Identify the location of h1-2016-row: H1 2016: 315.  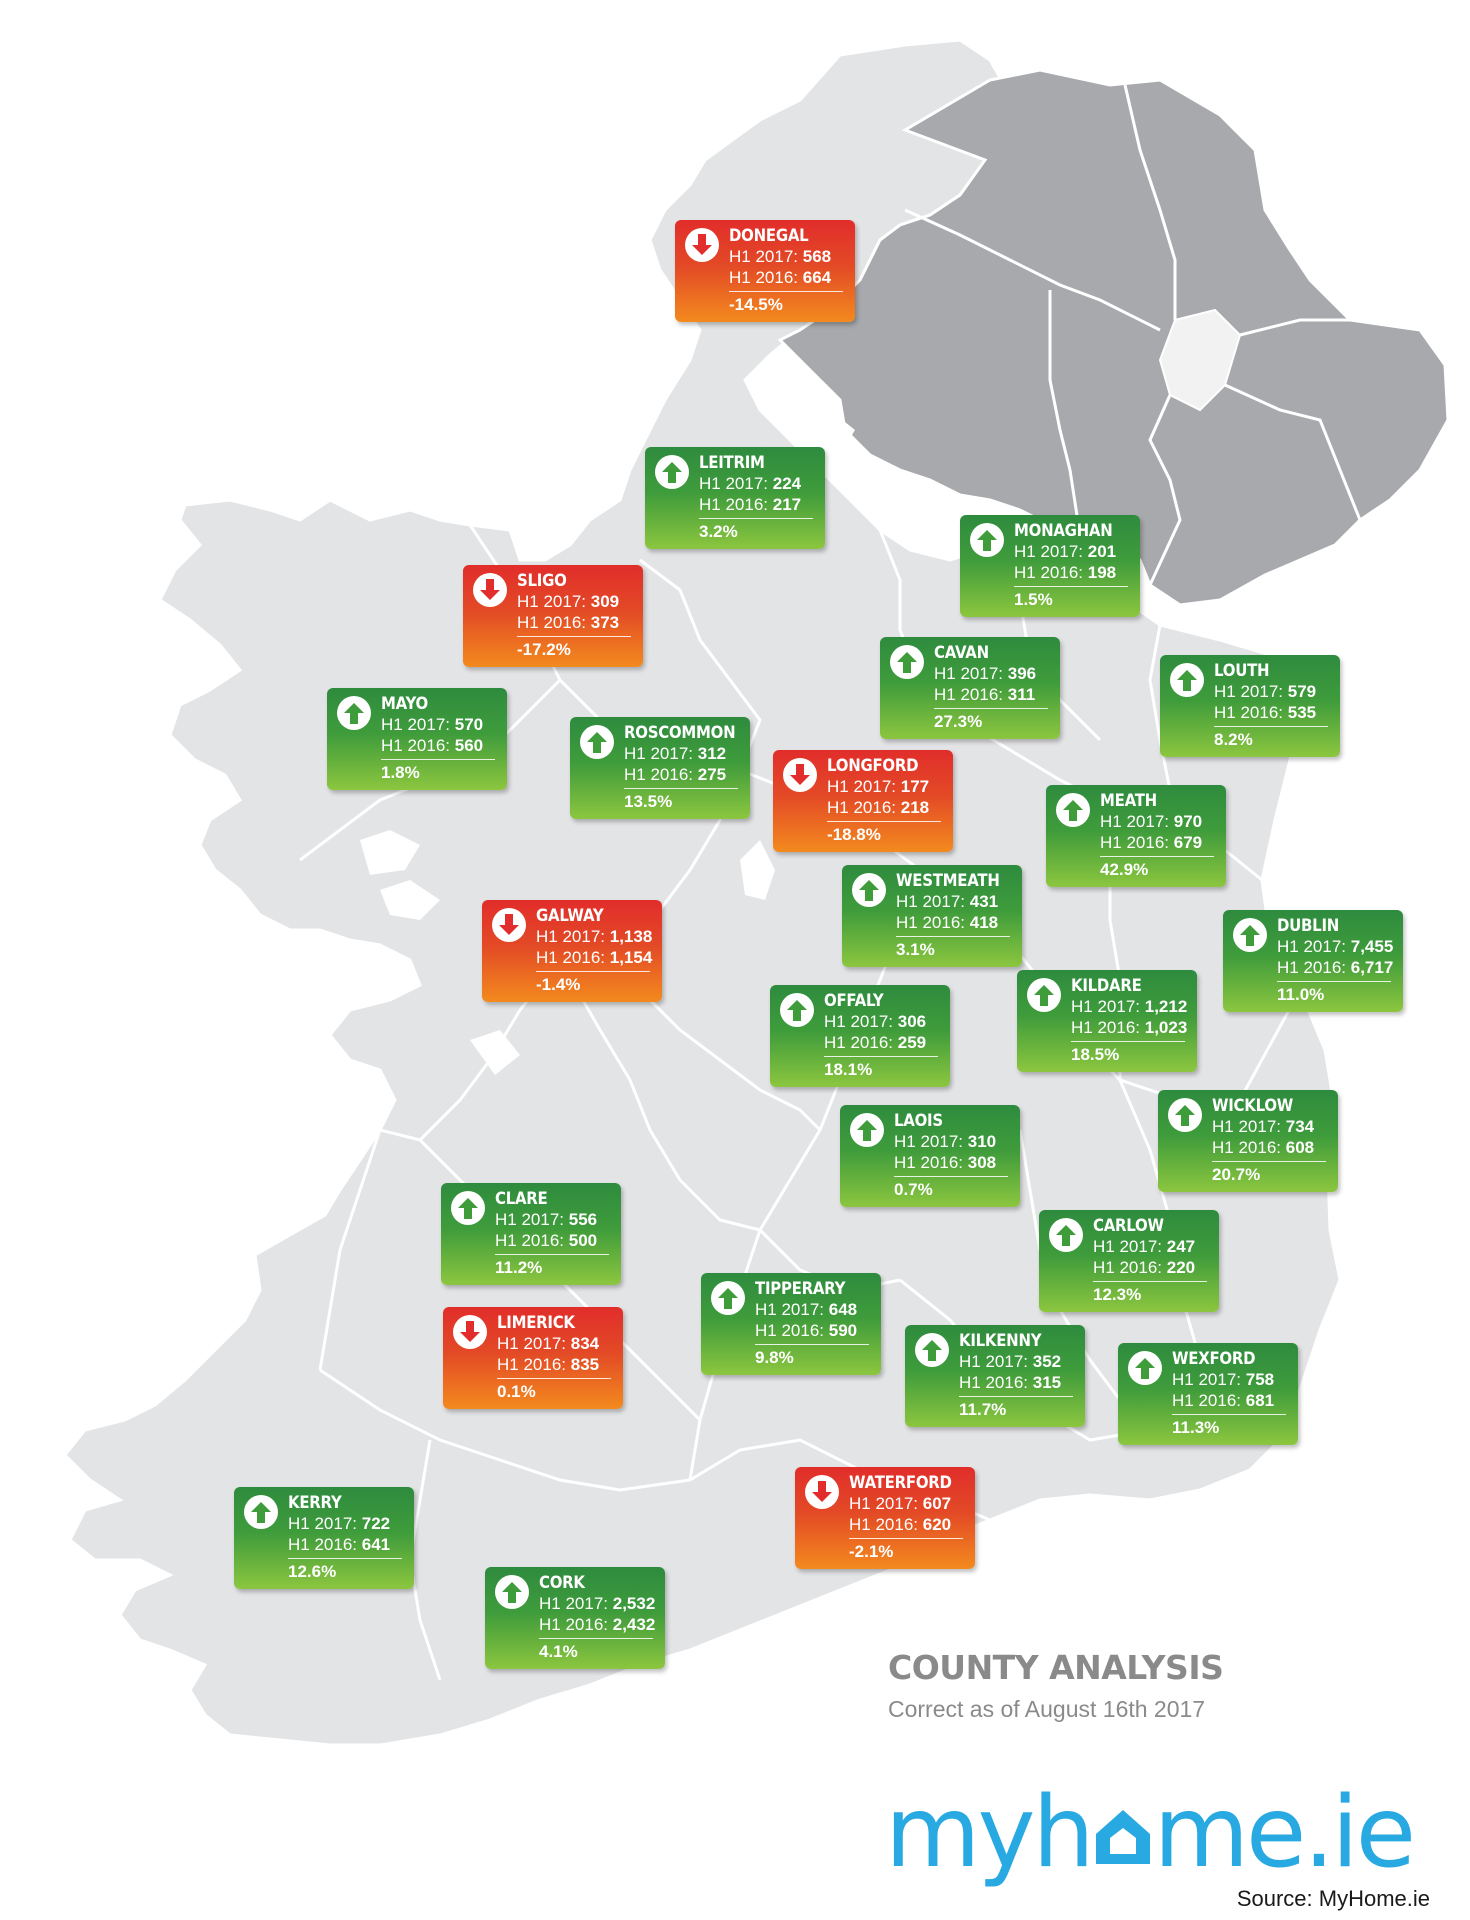
(1018, 1382).